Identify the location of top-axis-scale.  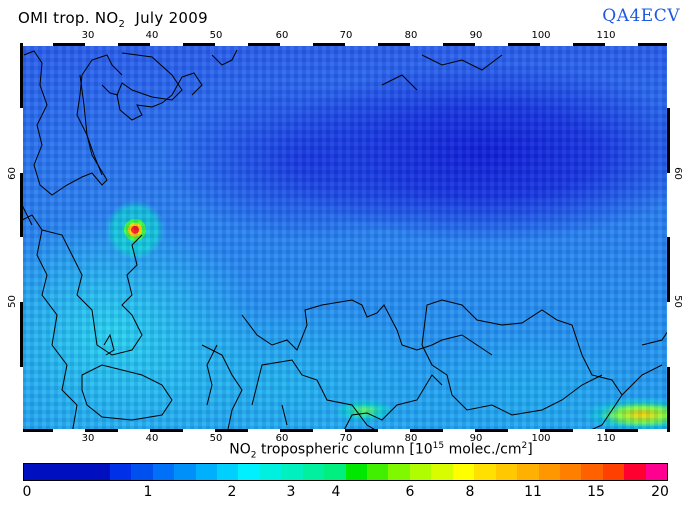
(345, 44).